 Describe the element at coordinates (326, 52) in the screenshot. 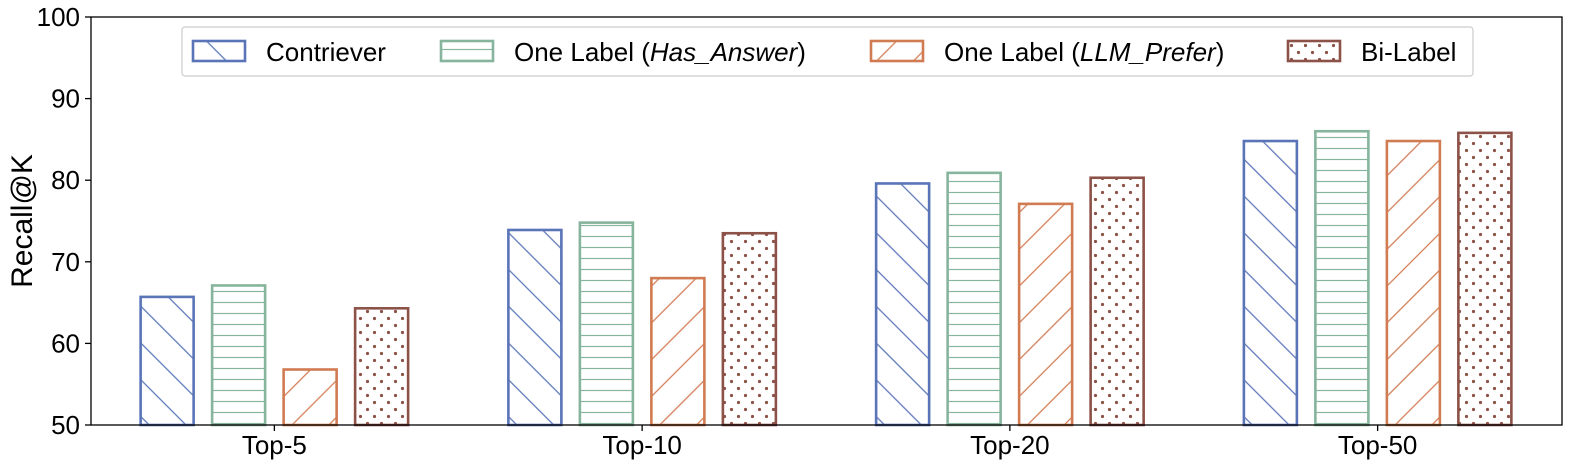

I see `legend-label: Contriever` at that location.